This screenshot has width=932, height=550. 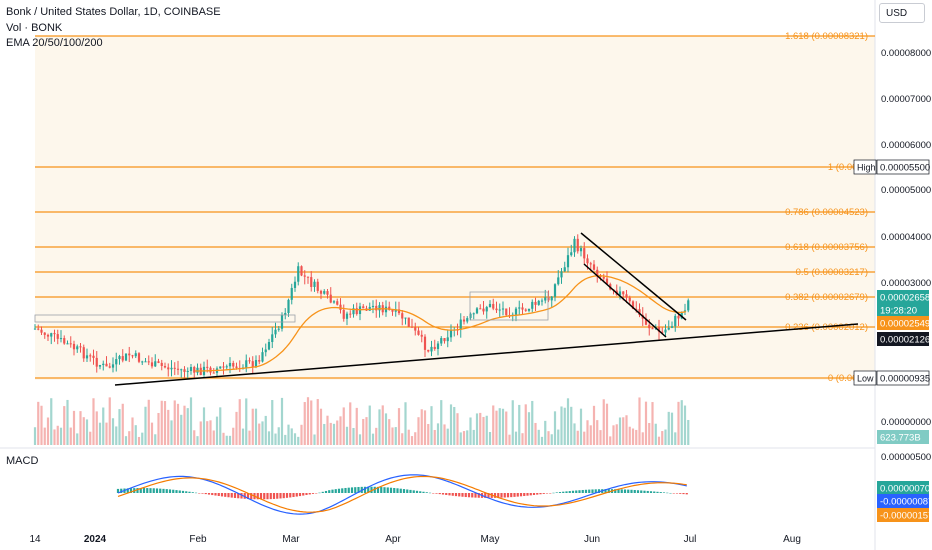 I want to click on price-badge-value: 19:28:20, so click(x=898, y=311).